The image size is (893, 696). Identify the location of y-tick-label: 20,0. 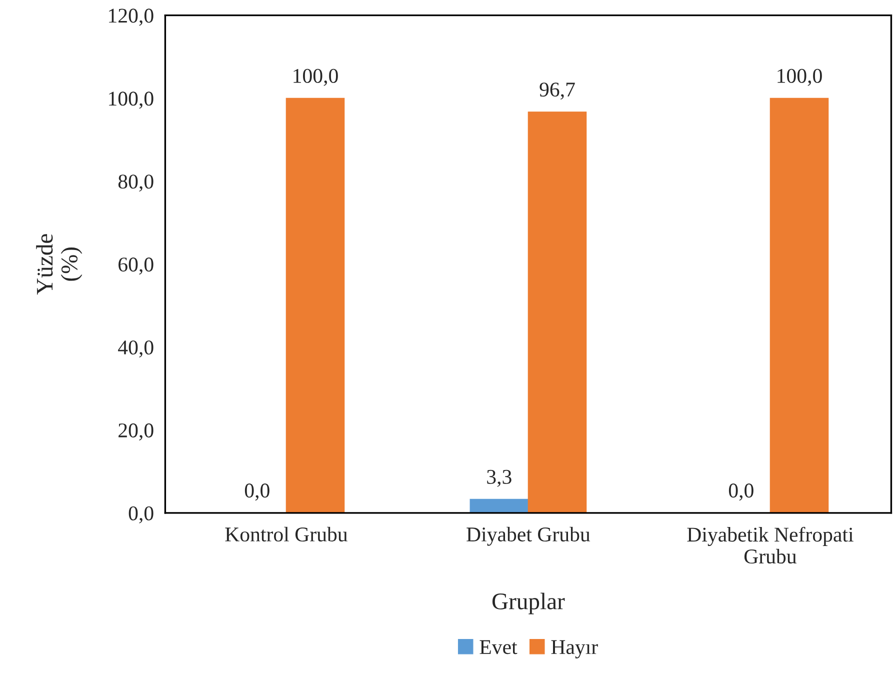
(136, 431).